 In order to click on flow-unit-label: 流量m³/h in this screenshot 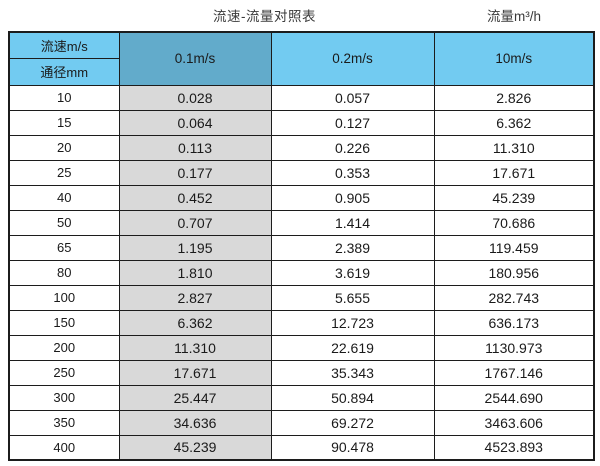, I will do `click(514, 16)`.